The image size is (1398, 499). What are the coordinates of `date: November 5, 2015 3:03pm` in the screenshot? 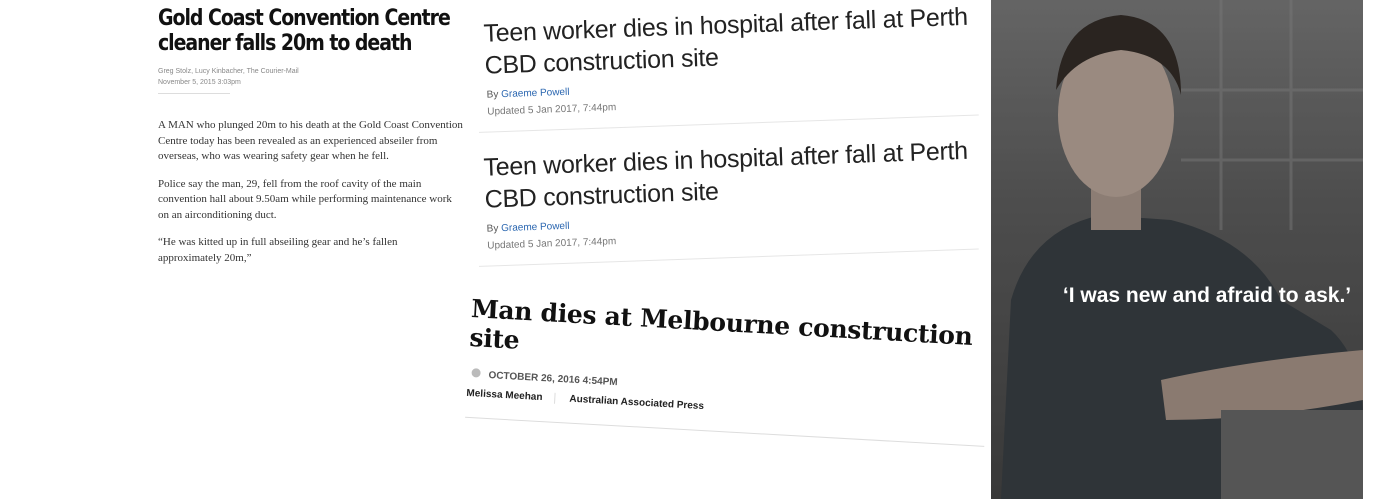 It's located at (199, 82).